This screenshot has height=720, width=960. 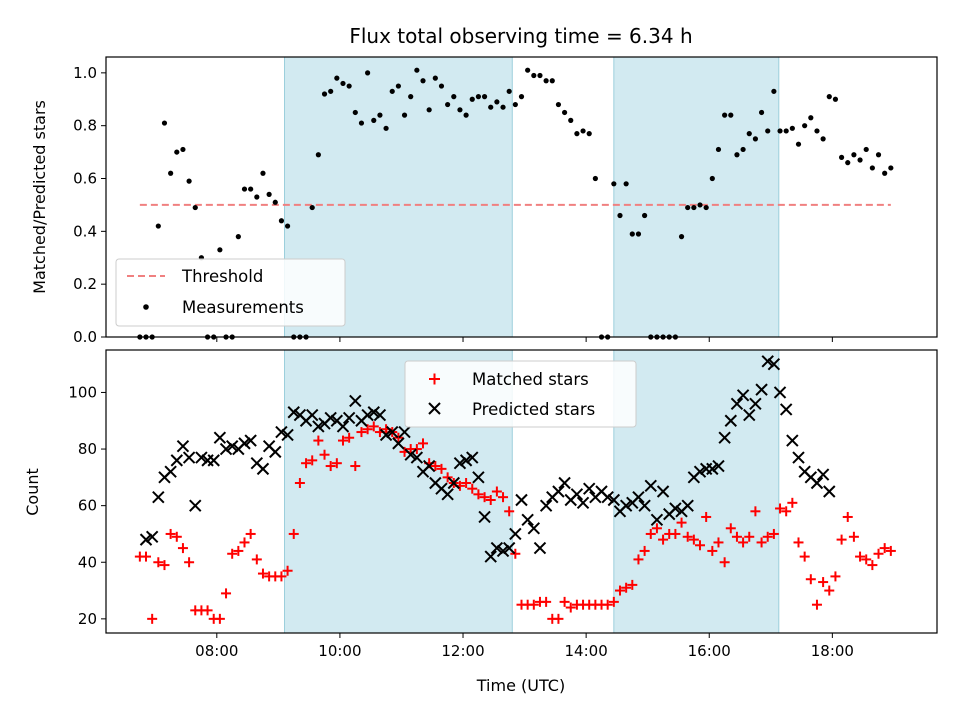 I want to click on matched-legend-marker, so click(x=434, y=379).